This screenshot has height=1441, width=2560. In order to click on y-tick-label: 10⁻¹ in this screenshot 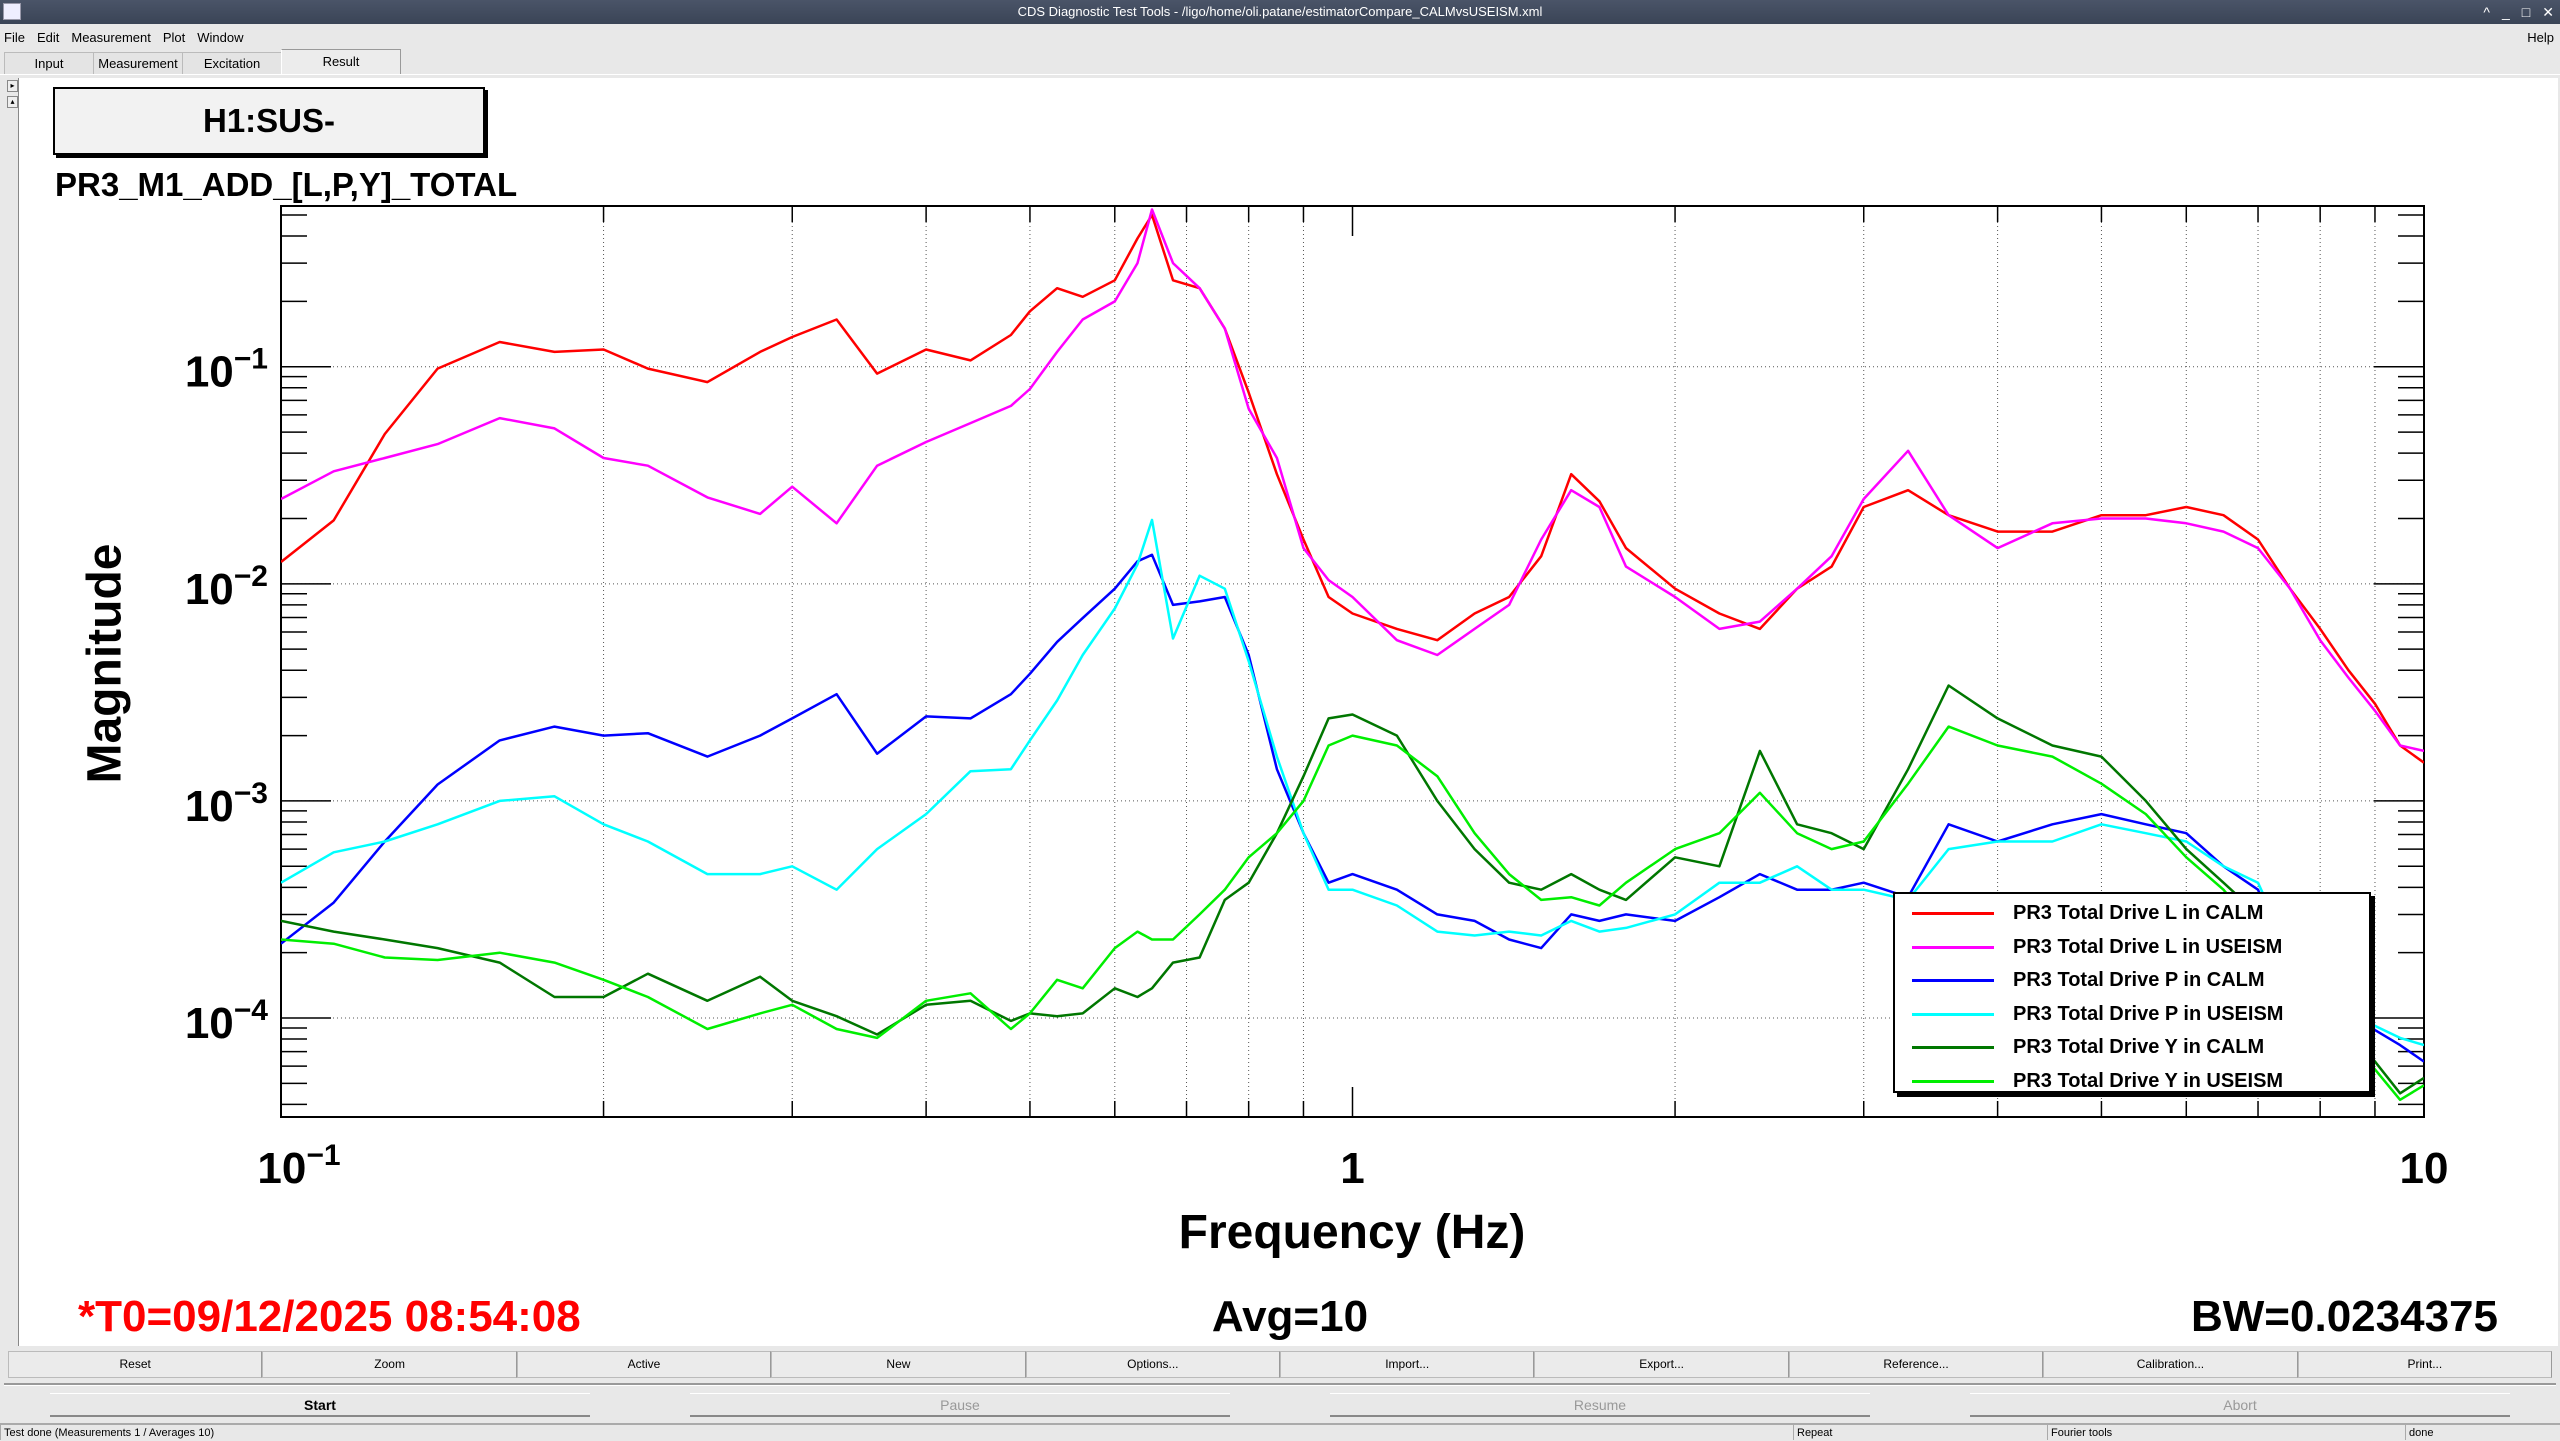, I will do `click(226, 370)`.